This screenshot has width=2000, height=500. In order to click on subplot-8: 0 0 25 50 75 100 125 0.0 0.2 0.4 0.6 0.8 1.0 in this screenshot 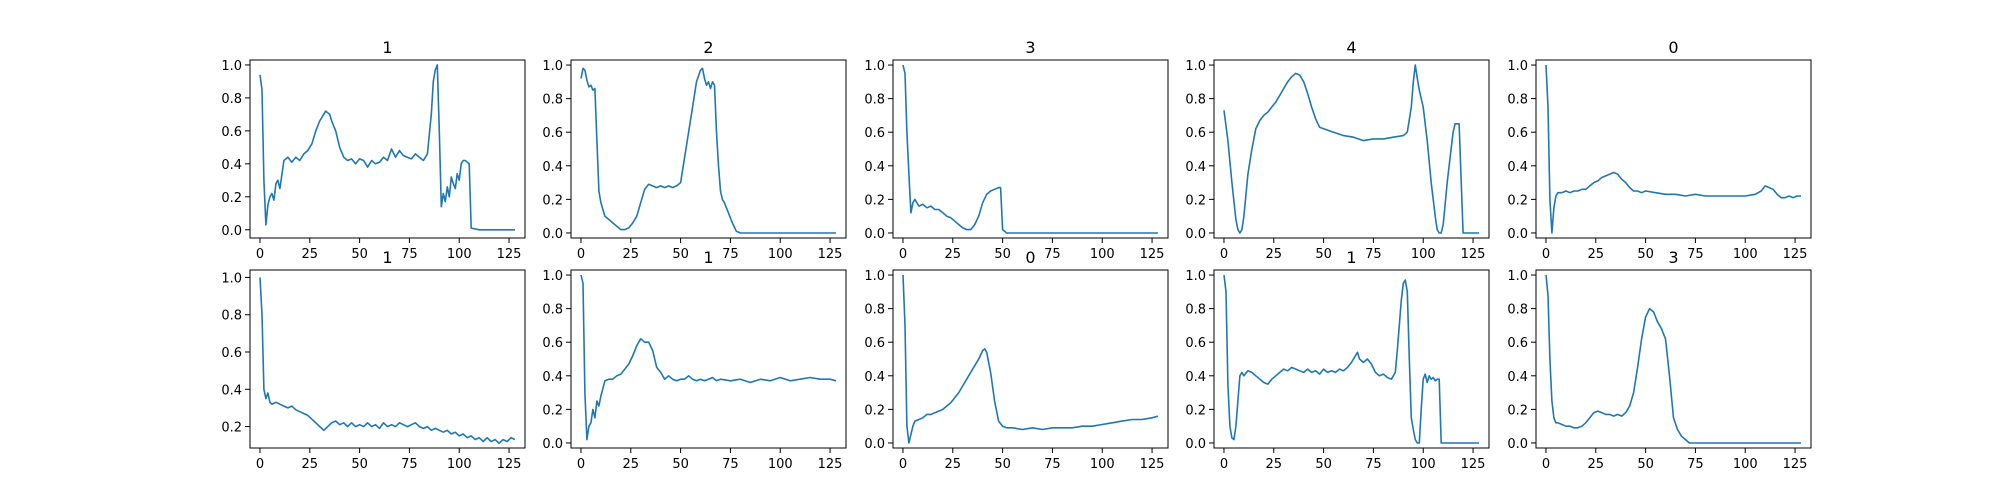, I will do `click(1016, 360)`.